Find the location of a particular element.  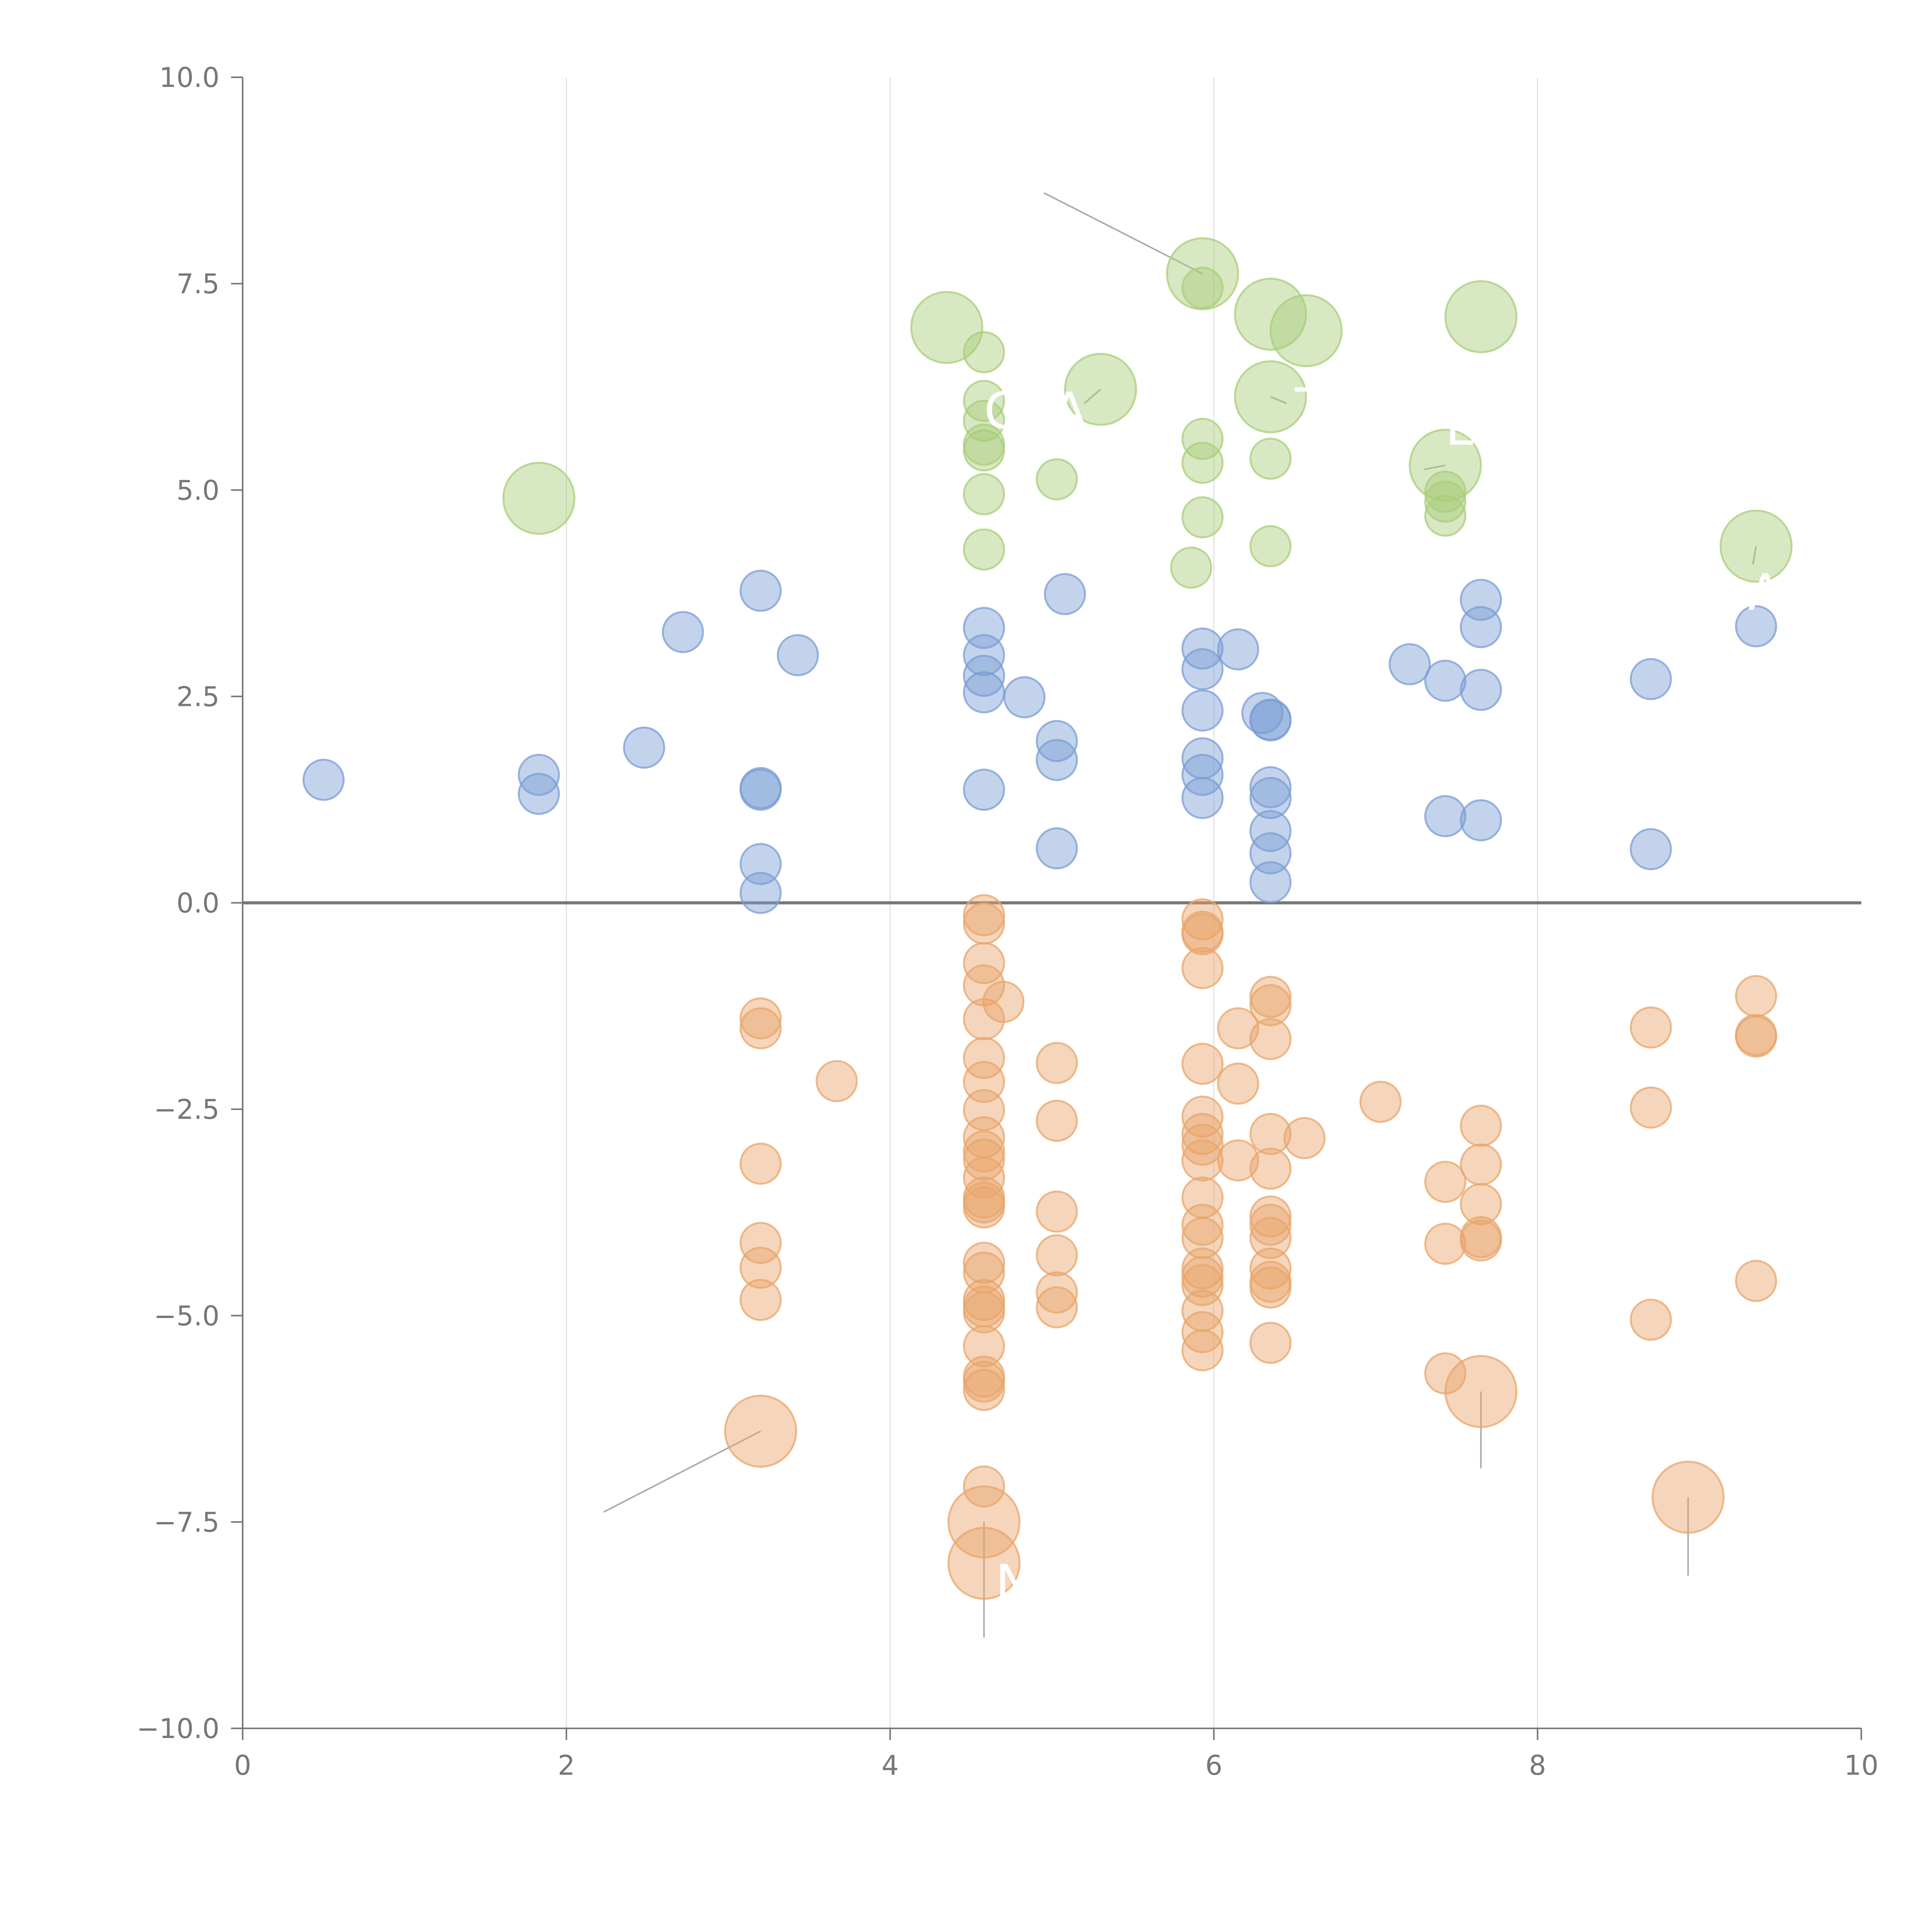

callout-label: L is located at coordinates (1459, 428).